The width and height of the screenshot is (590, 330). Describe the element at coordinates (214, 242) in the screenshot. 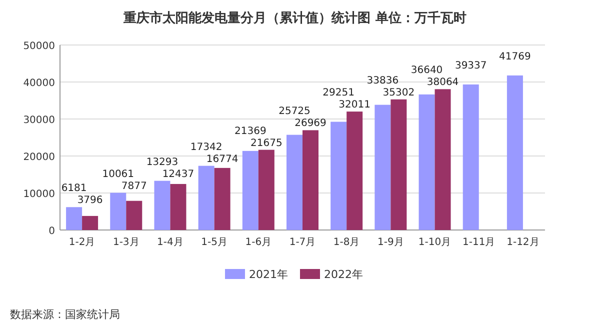

I see `x-tick-label: 1-5月` at that location.